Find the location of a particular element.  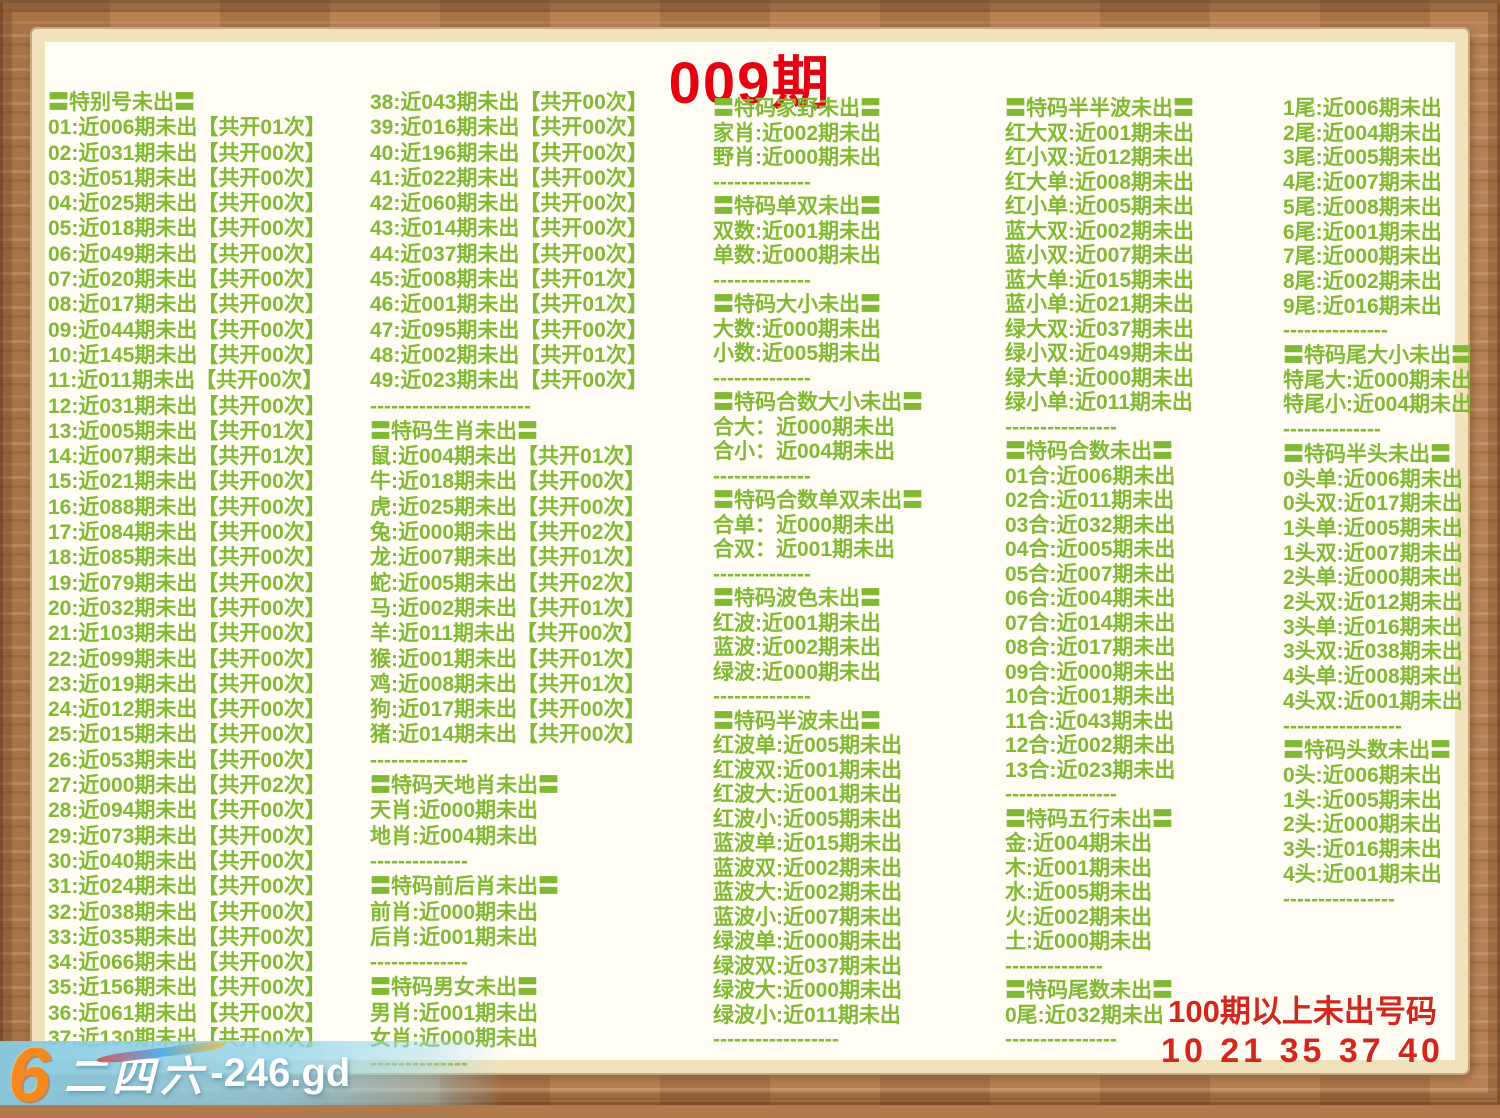

stat-line: 9尾:近016期未出 is located at coordinates (1362, 306).